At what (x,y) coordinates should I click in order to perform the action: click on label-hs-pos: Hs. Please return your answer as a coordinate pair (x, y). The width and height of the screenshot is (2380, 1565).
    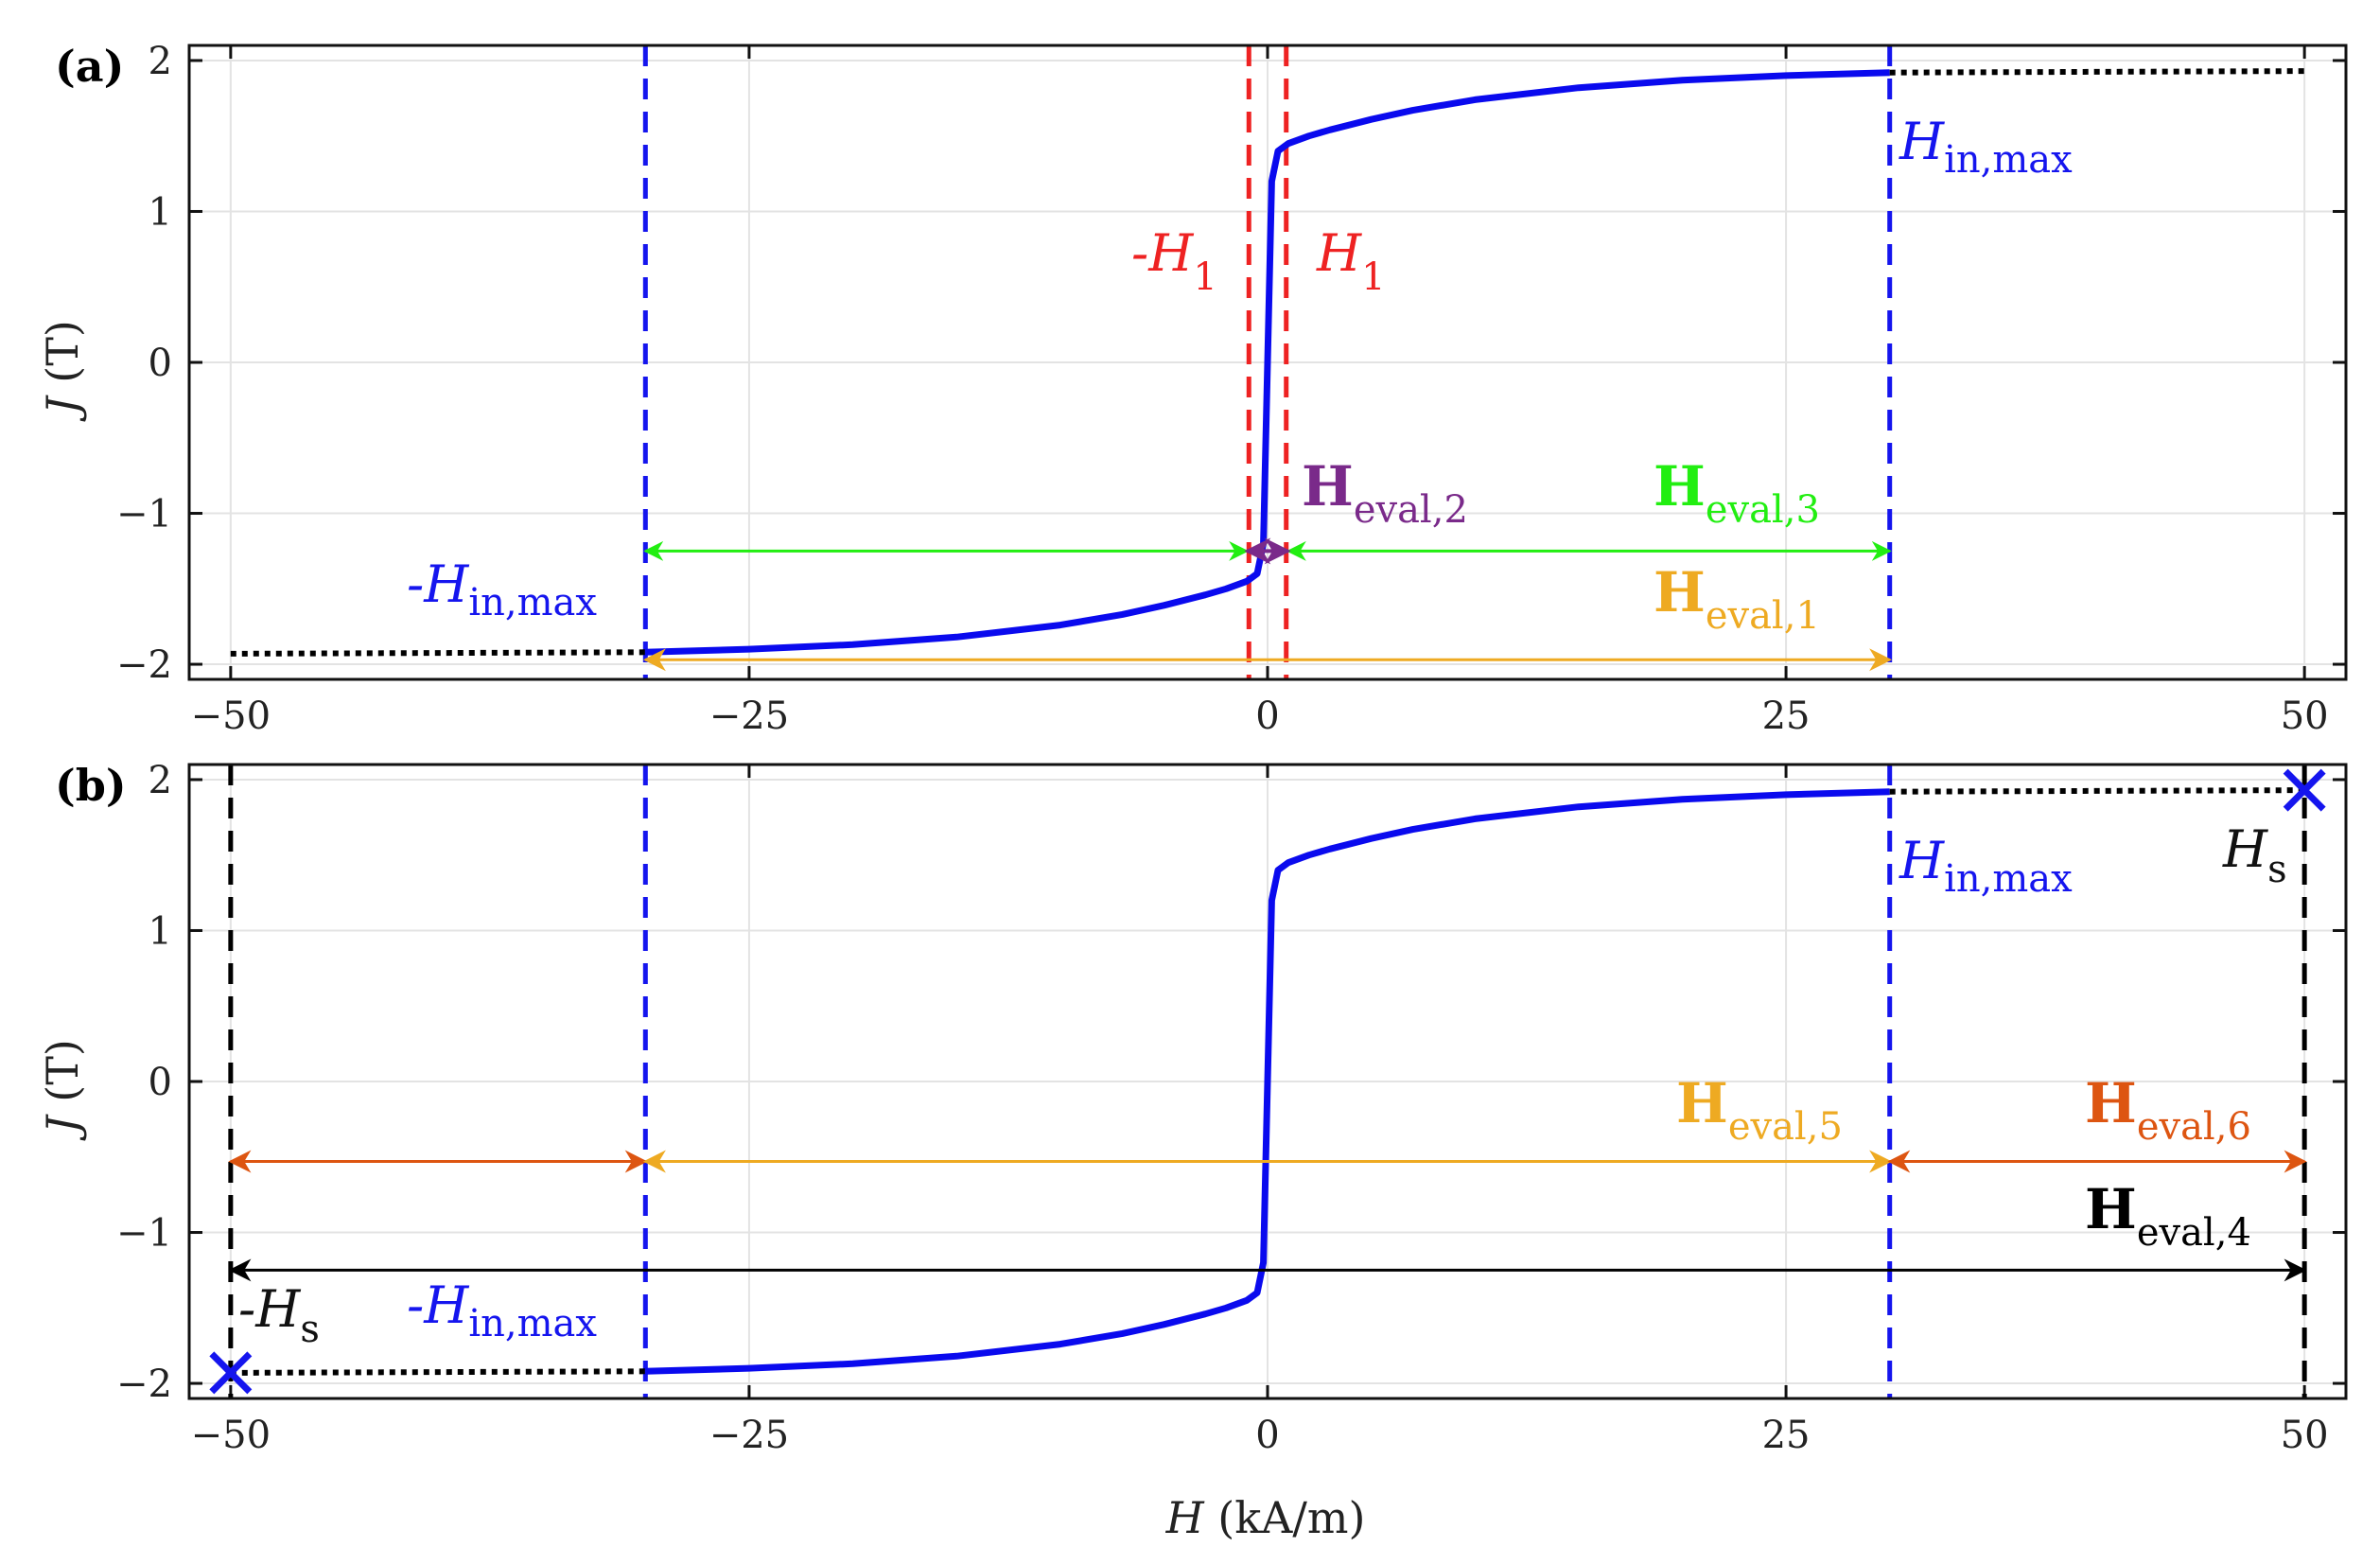
    Looking at the image, I should click on (2254, 855).